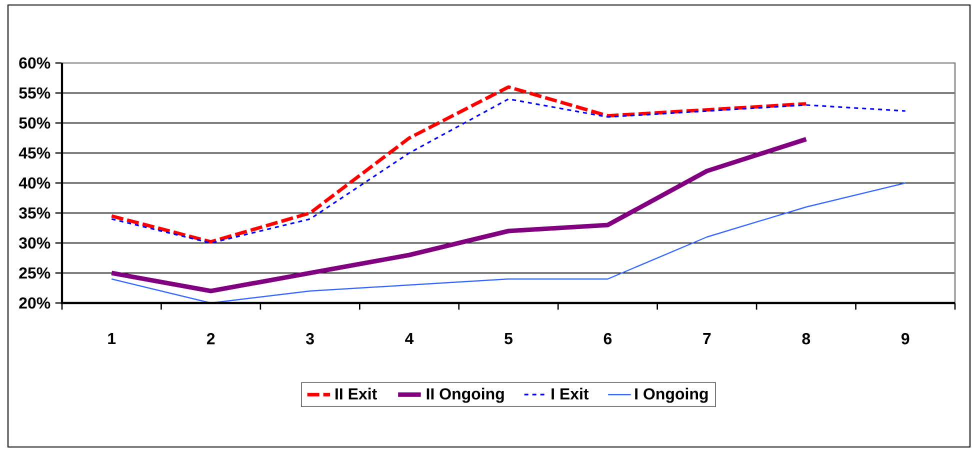  Describe the element at coordinates (34, 93) in the screenshot. I see `y-tick-label: 55%` at that location.